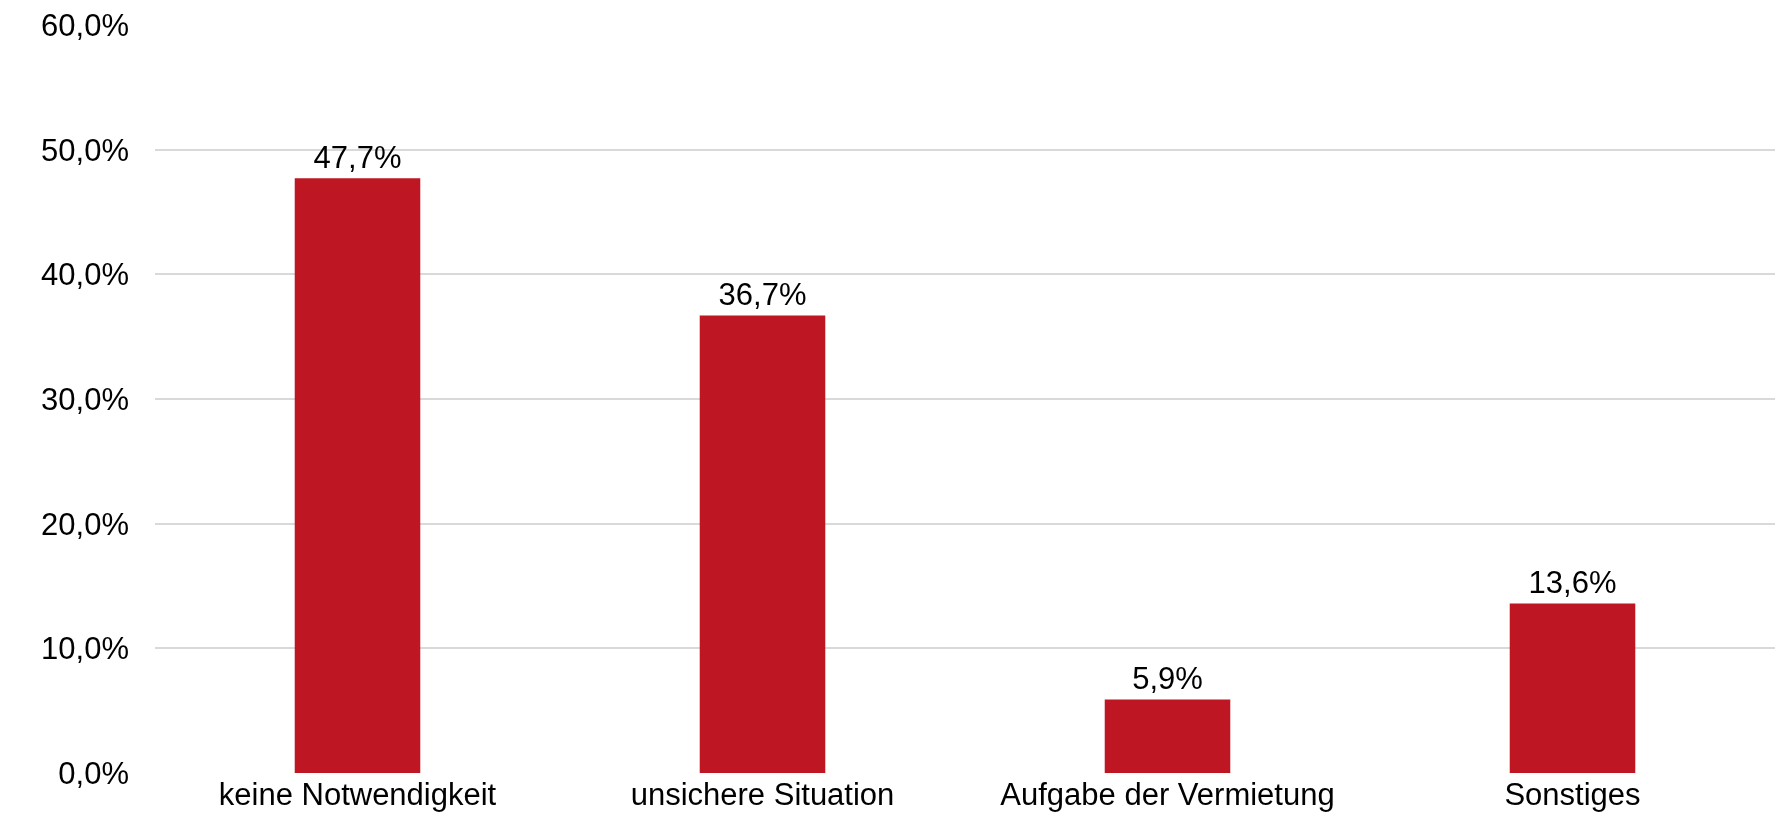  Describe the element at coordinates (85, 25) in the screenshot. I see `y-tick-label: 60,0%` at that location.